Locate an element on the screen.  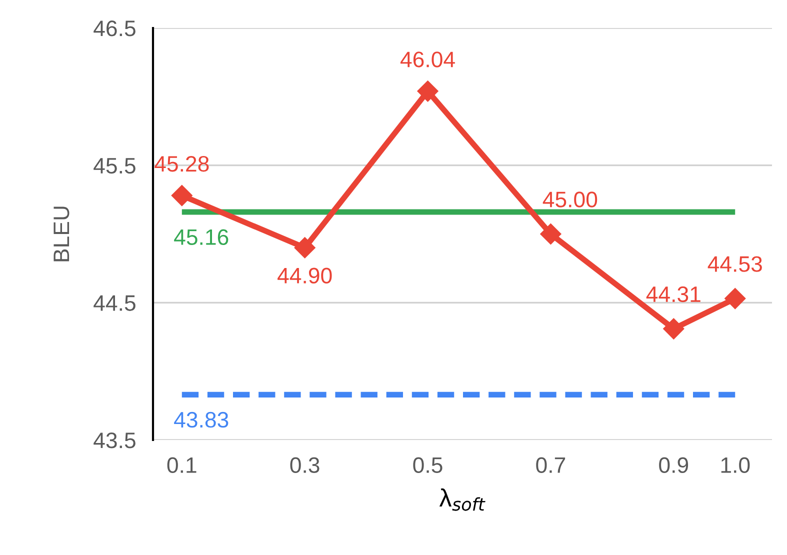
x-axis-title: λ$_{soft}$ is located at coordinates (462, 499).